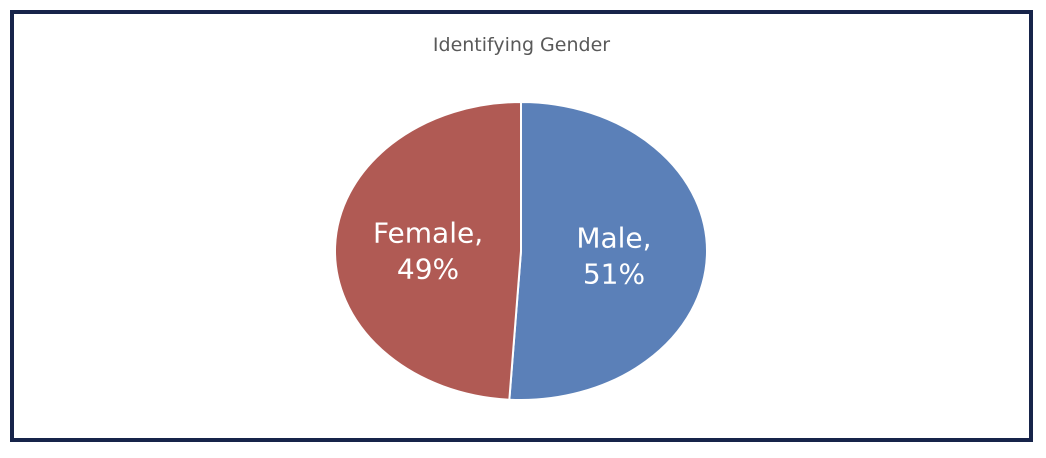 This screenshot has width=1046, height=458. Describe the element at coordinates (521, 45) in the screenshot. I see `chart-title: Identifying Gender` at that location.